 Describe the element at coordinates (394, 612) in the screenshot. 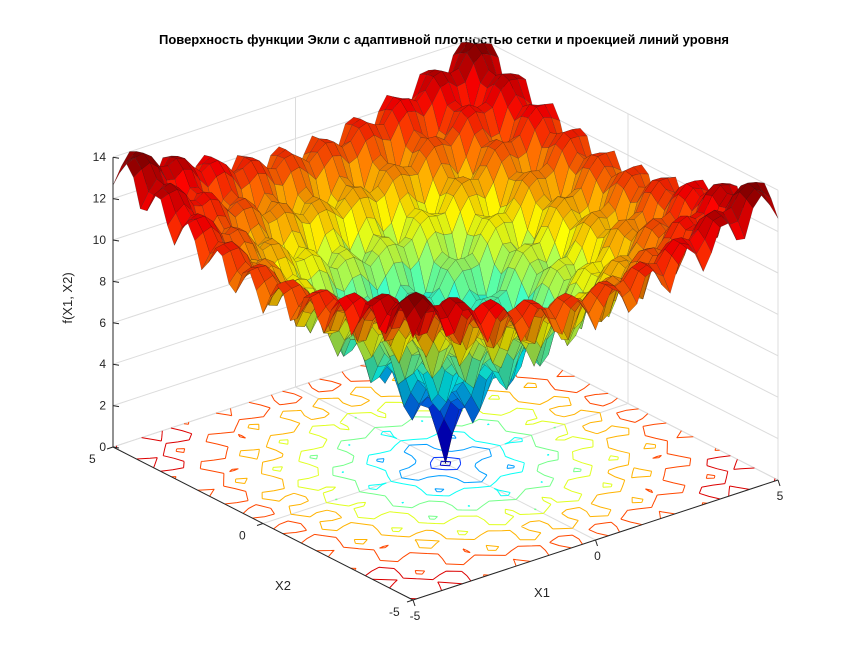

I see `x2-tick-label: -5` at that location.